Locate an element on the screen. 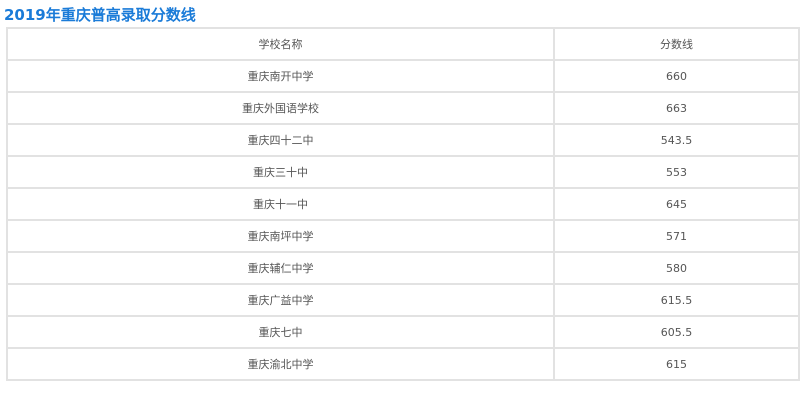 The width and height of the screenshot is (800, 409). school-name-cell: 重庆十一中 is located at coordinates (280, 204).